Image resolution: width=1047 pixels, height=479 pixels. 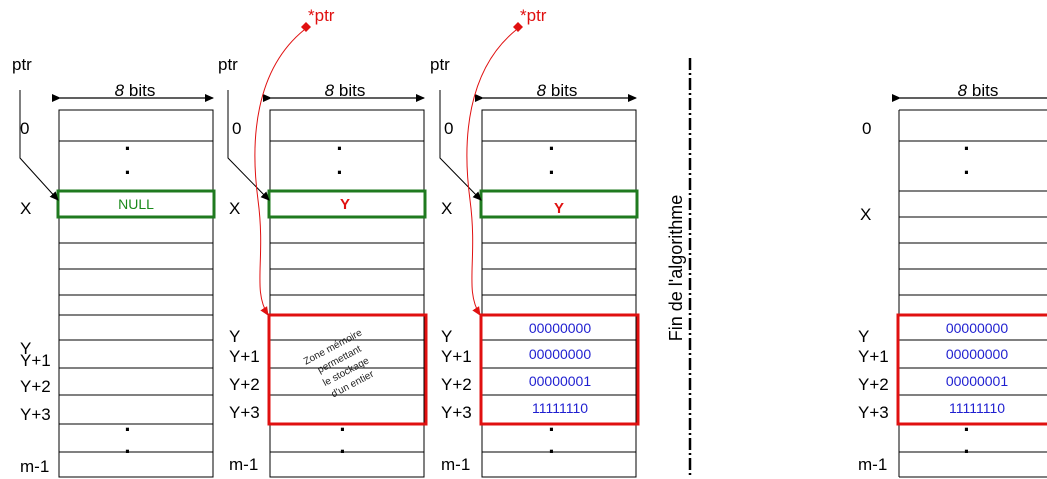 I want to click on pointer-cell-value: NULL, so click(x=136, y=204).